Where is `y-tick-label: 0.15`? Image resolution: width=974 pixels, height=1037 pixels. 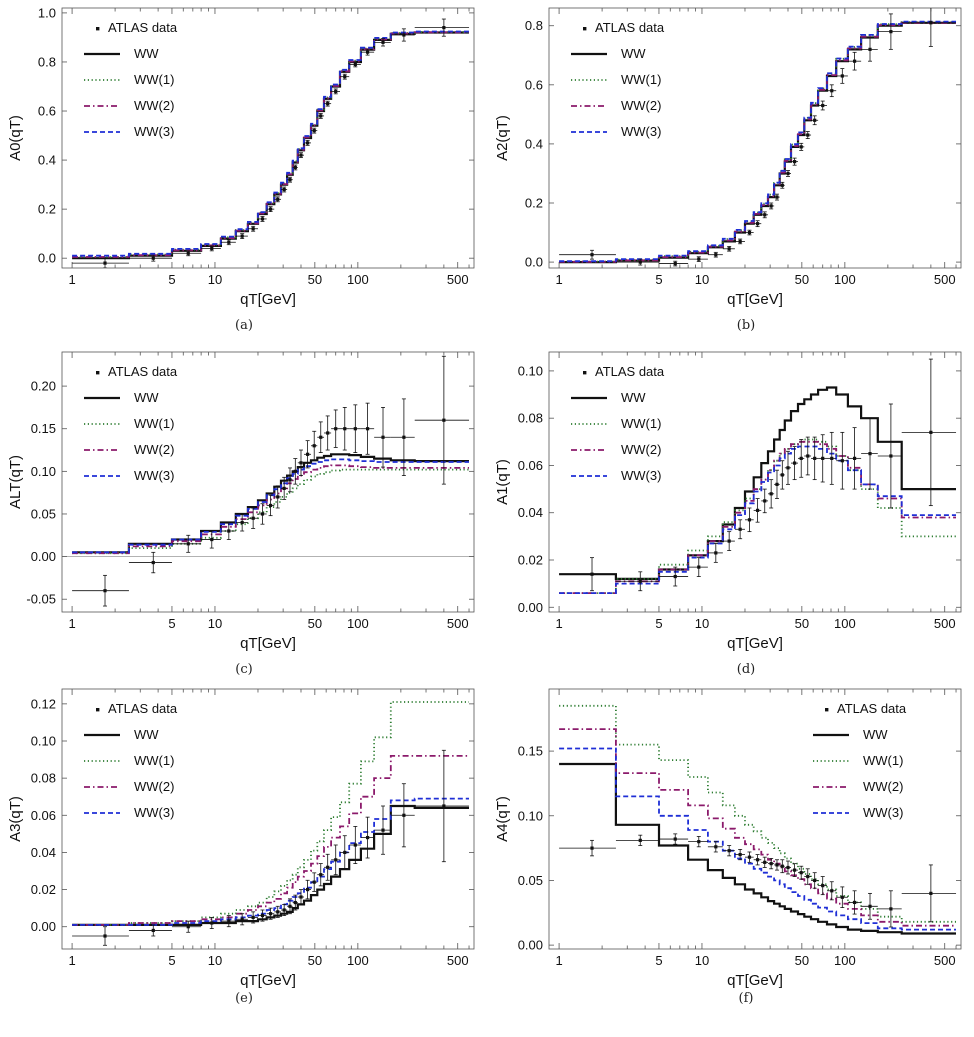 y-tick-label: 0.15 is located at coordinates (43, 428).